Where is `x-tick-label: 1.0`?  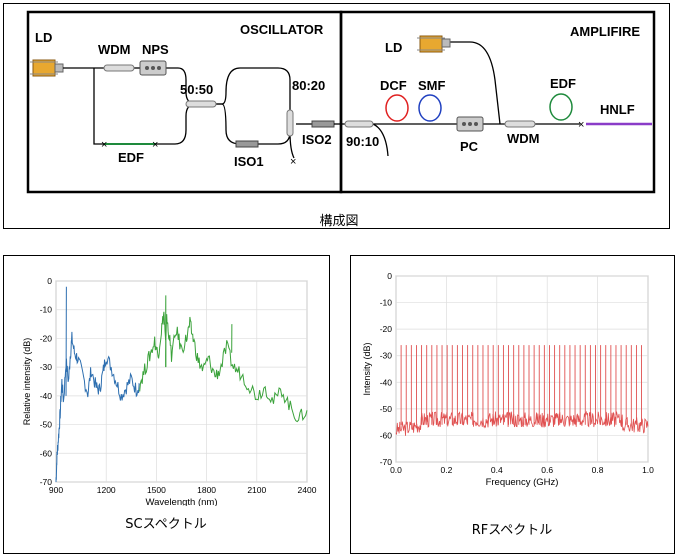
x-tick-label: 1.0 is located at coordinates (648, 470).